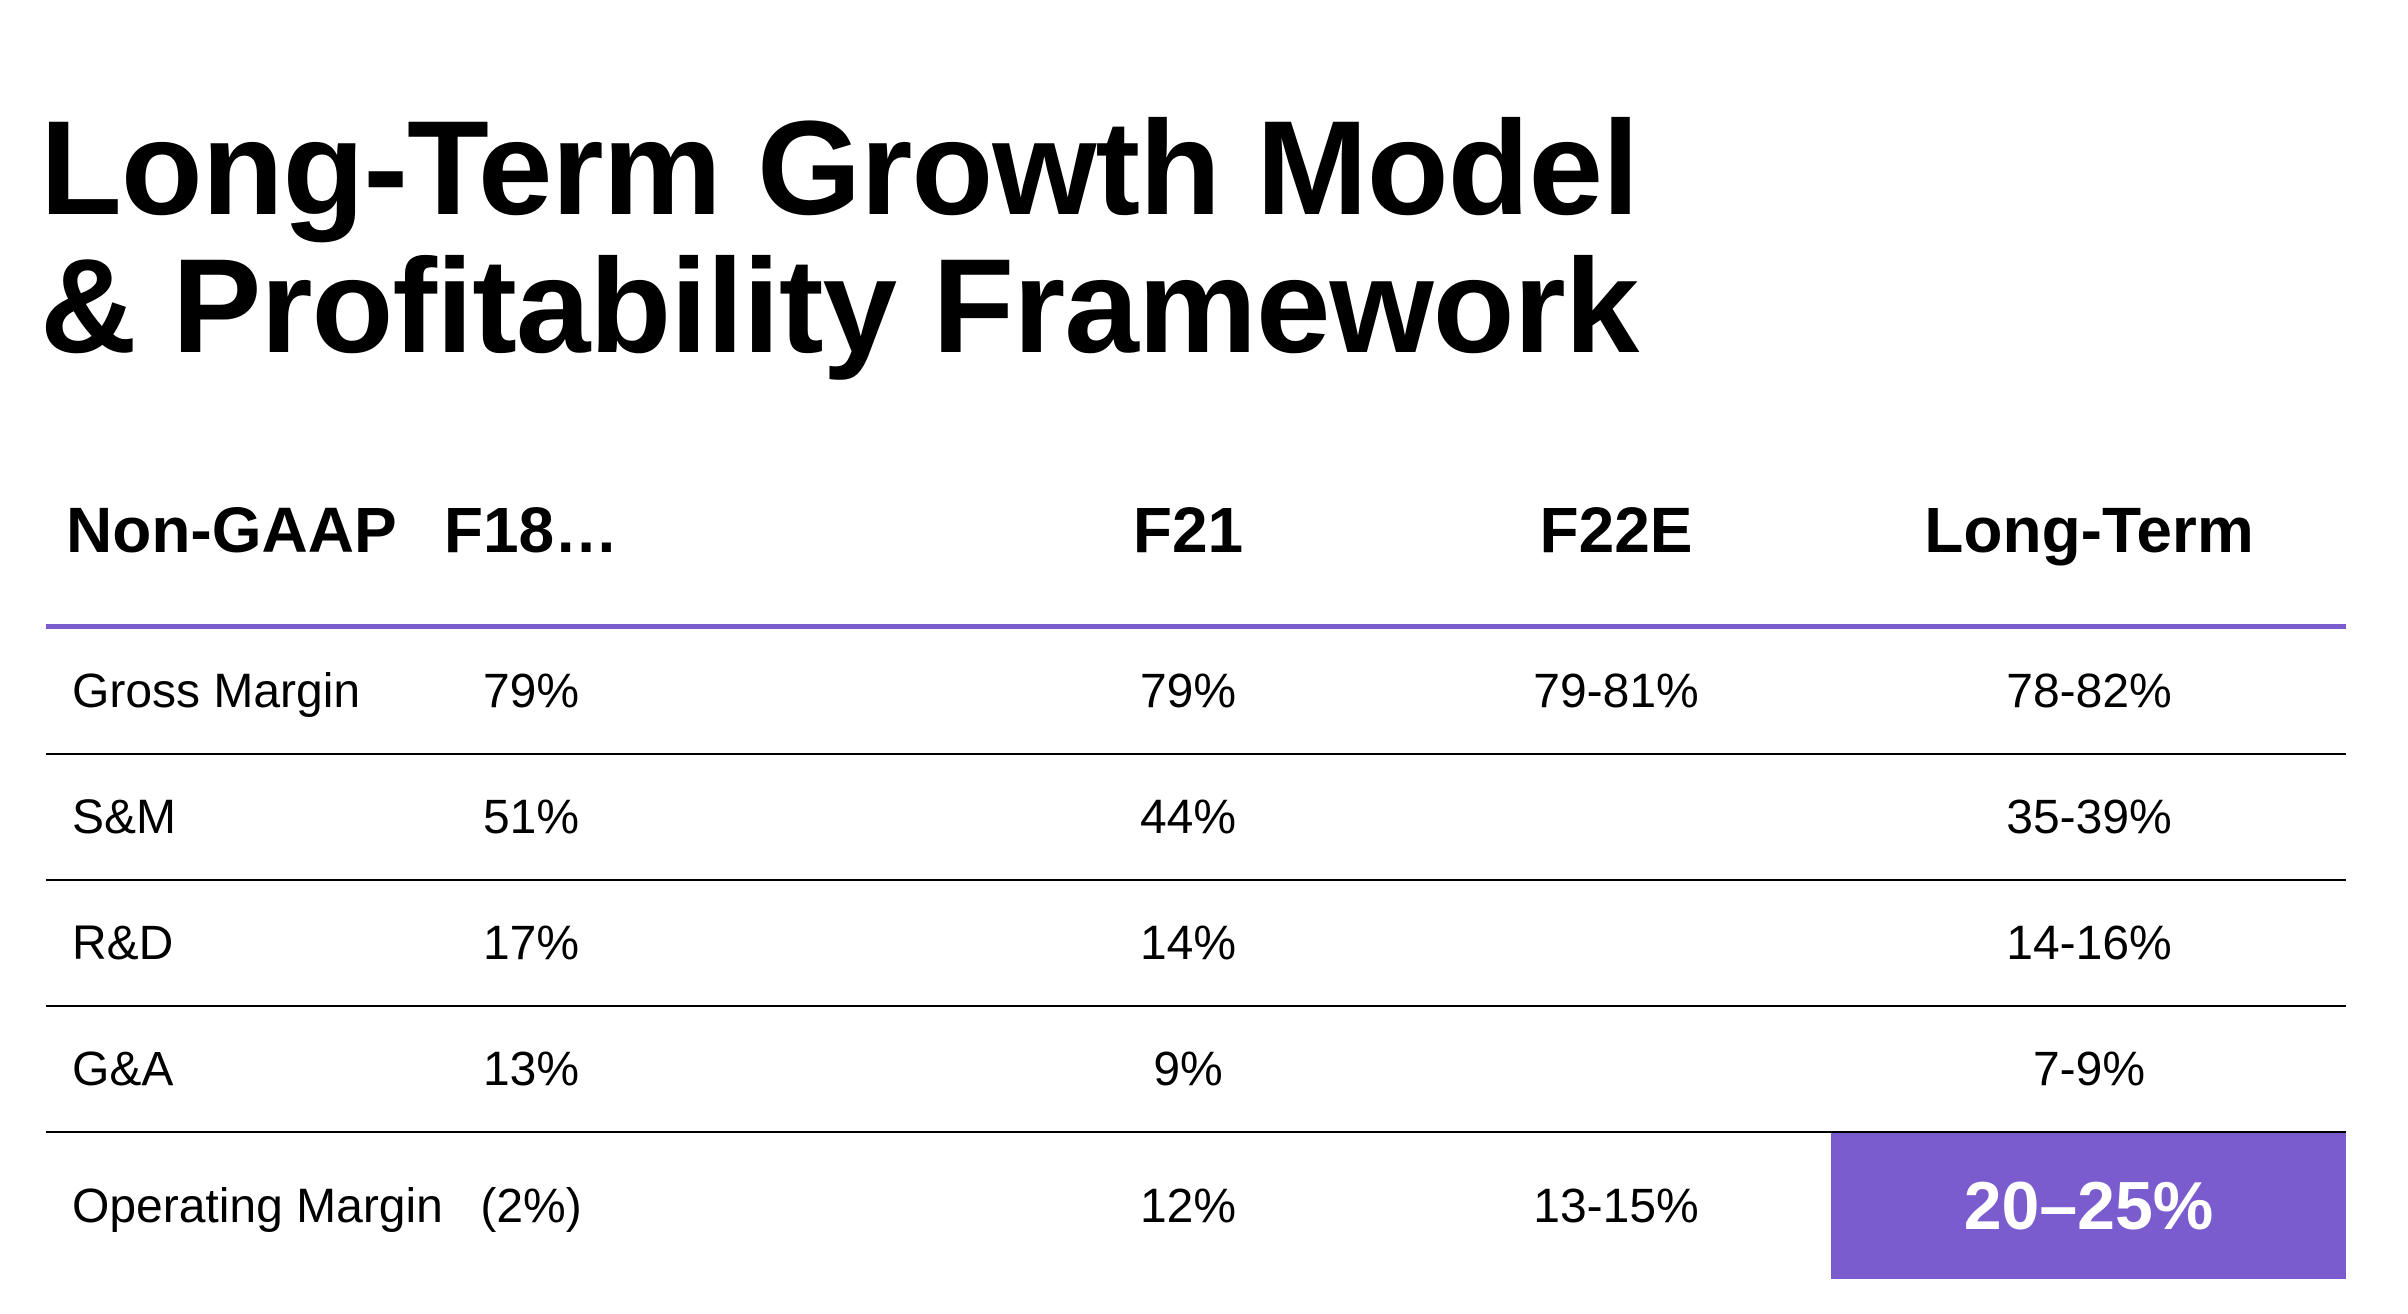 Image resolution: width=2408 pixels, height=1314 pixels. What do you see at coordinates (231, 530) in the screenshot?
I see `header-non-gaap: Non-GAAP` at bounding box center [231, 530].